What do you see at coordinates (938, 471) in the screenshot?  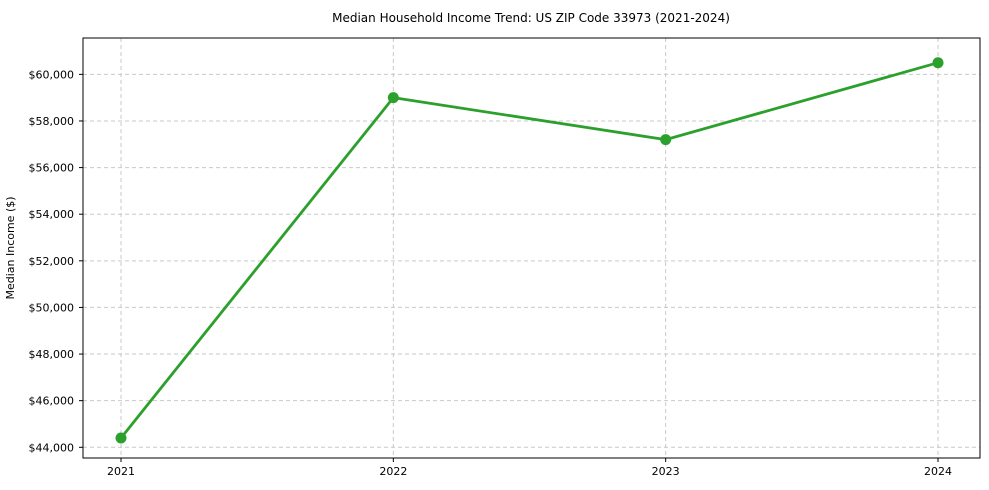 I see `x-tick-label: 2024` at bounding box center [938, 471].